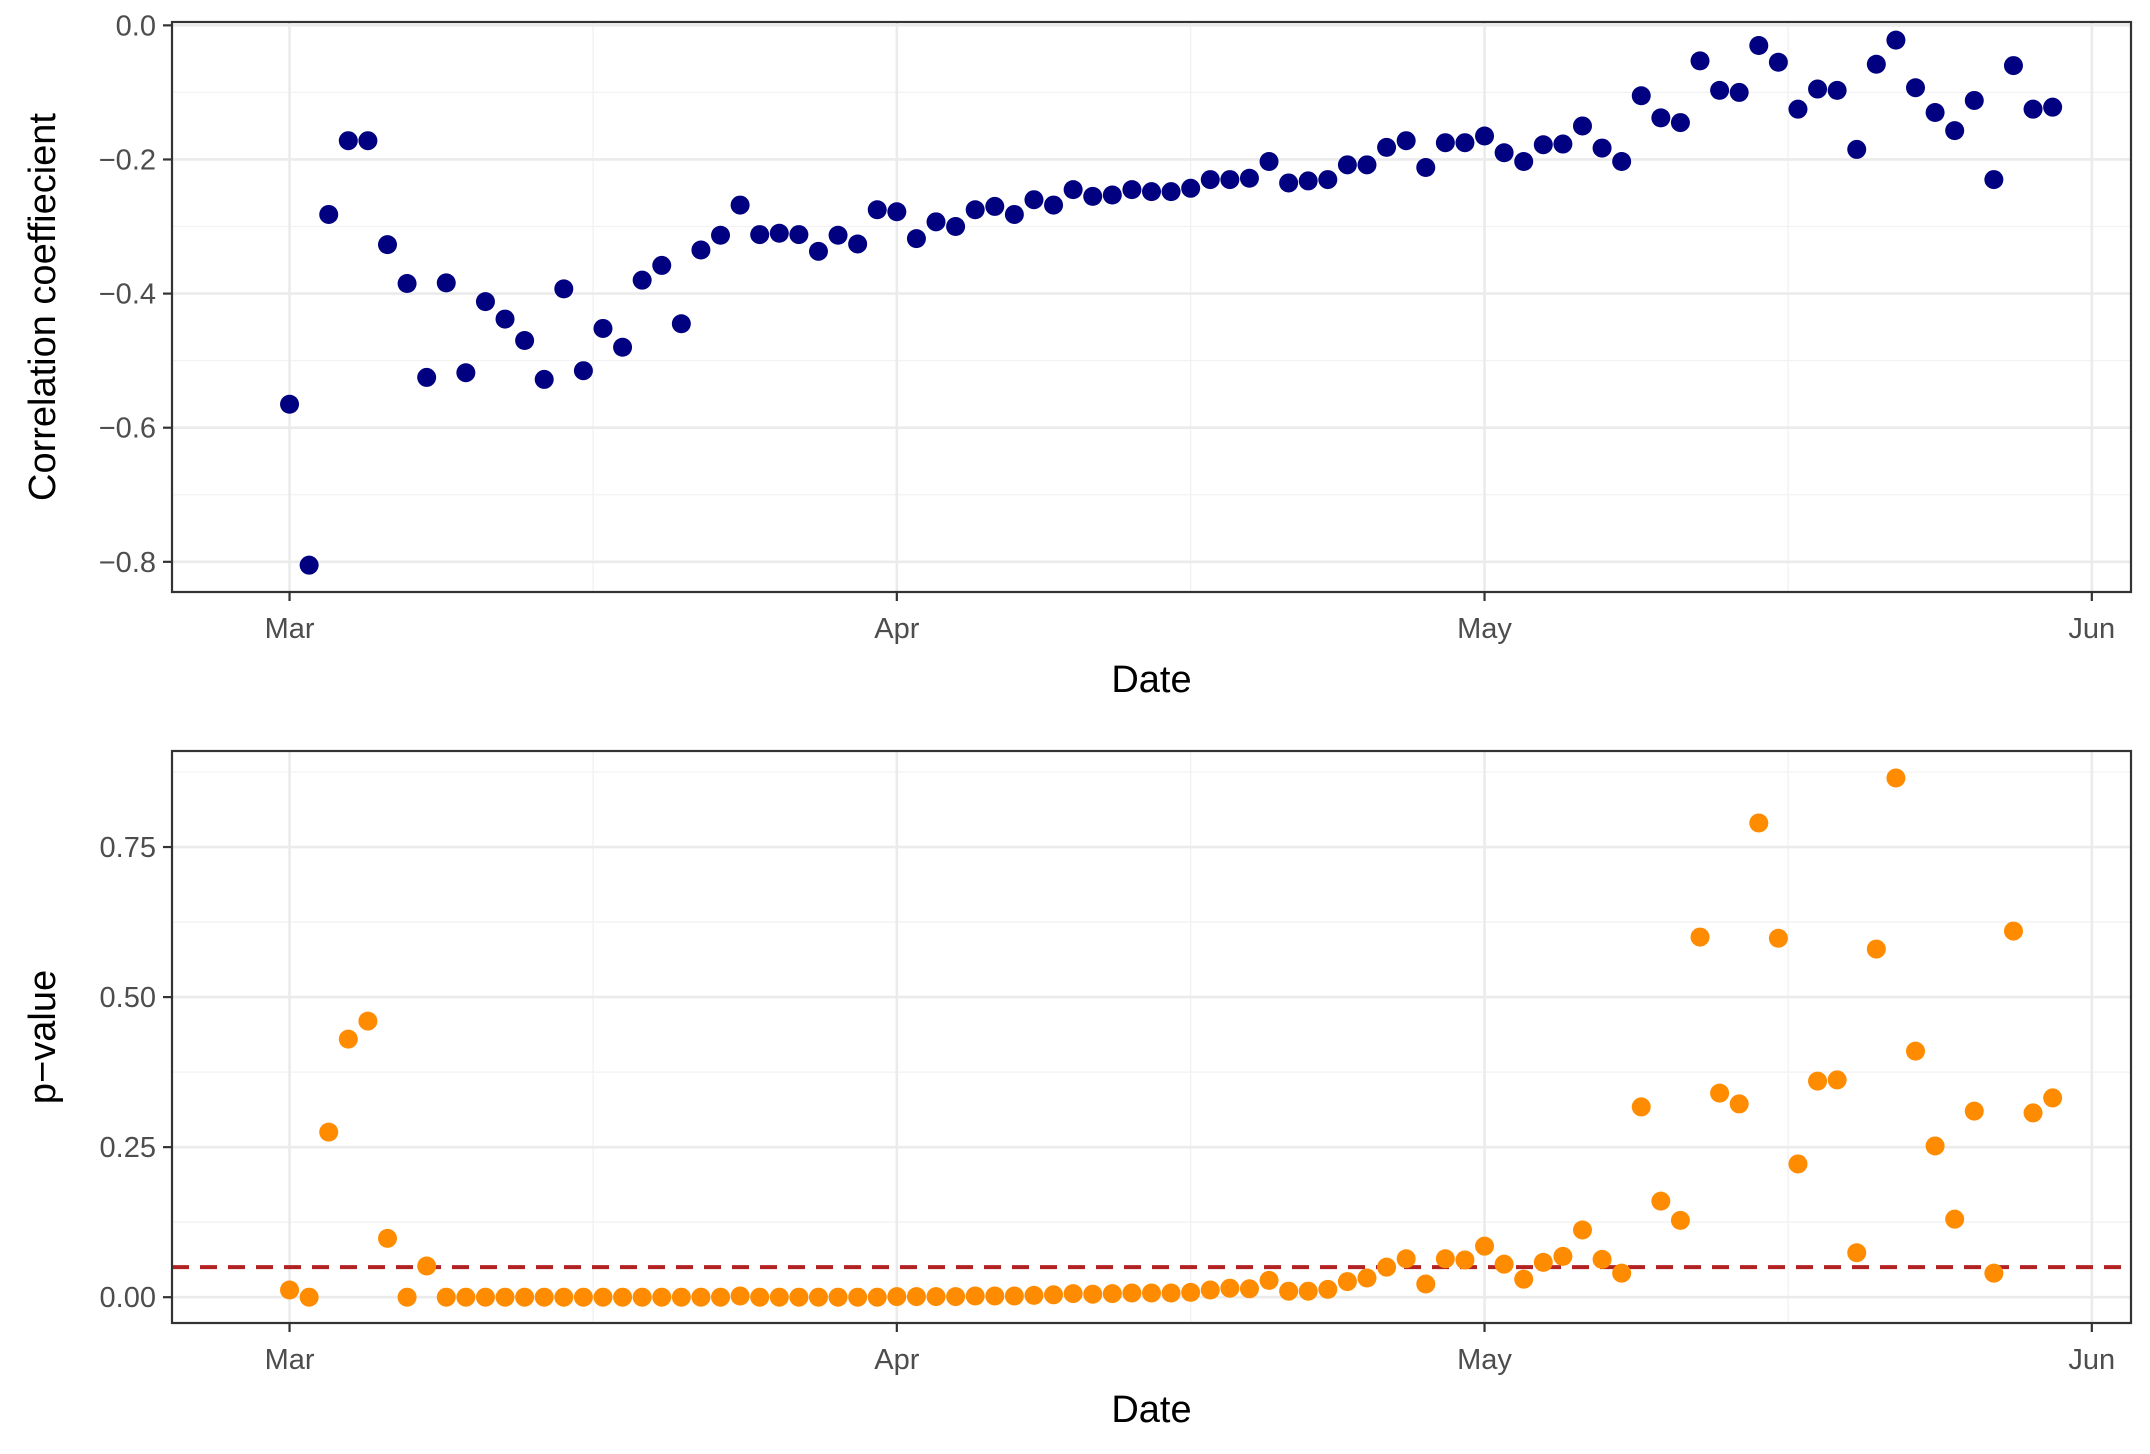 This screenshot has height=1454, width=2150. I want to click on y-tick-label: 0.0, so click(136, 26).